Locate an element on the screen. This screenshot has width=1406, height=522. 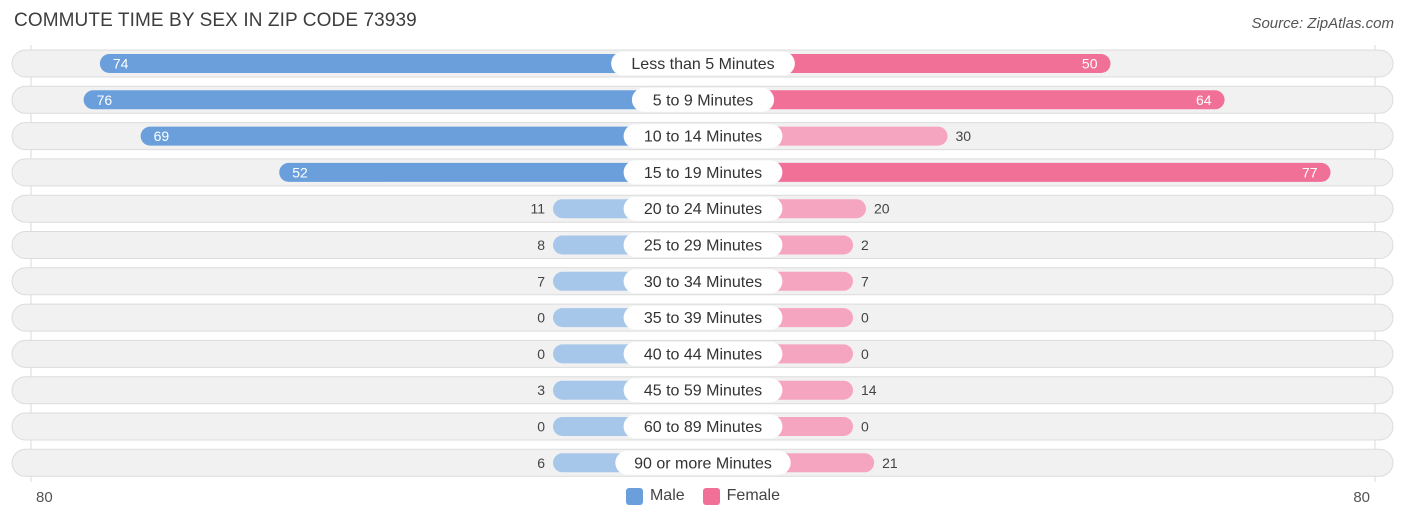
value-label-female-60-to-89-minutes: 0 is located at coordinates (865, 427).